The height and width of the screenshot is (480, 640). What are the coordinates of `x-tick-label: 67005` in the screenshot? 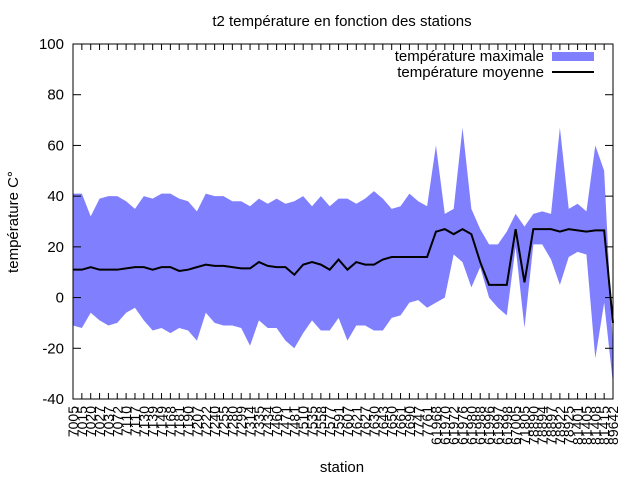 It's located at (516, 425).